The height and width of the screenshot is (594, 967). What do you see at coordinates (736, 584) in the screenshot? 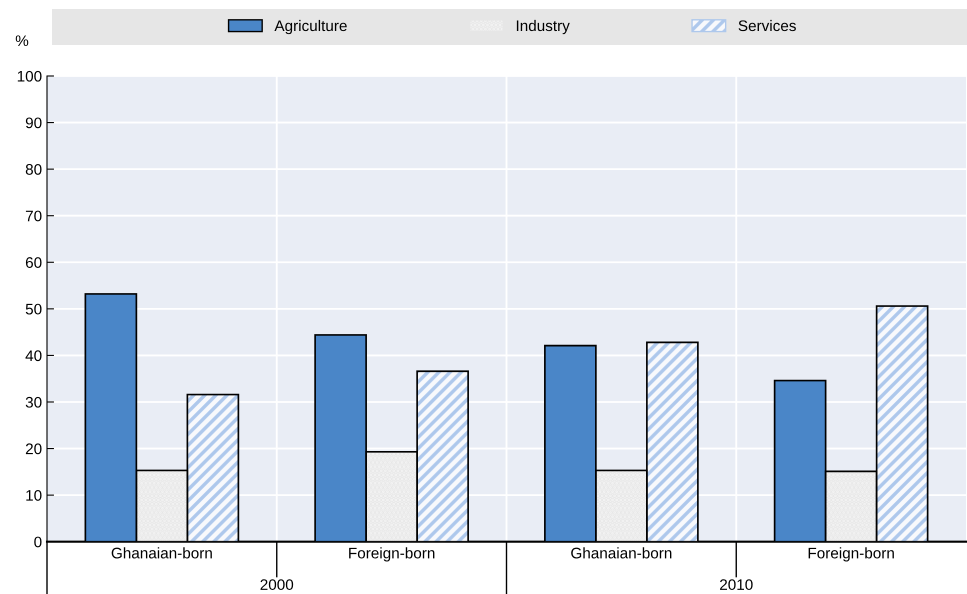
I see `text: 2010` at bounding box center [736, 584].